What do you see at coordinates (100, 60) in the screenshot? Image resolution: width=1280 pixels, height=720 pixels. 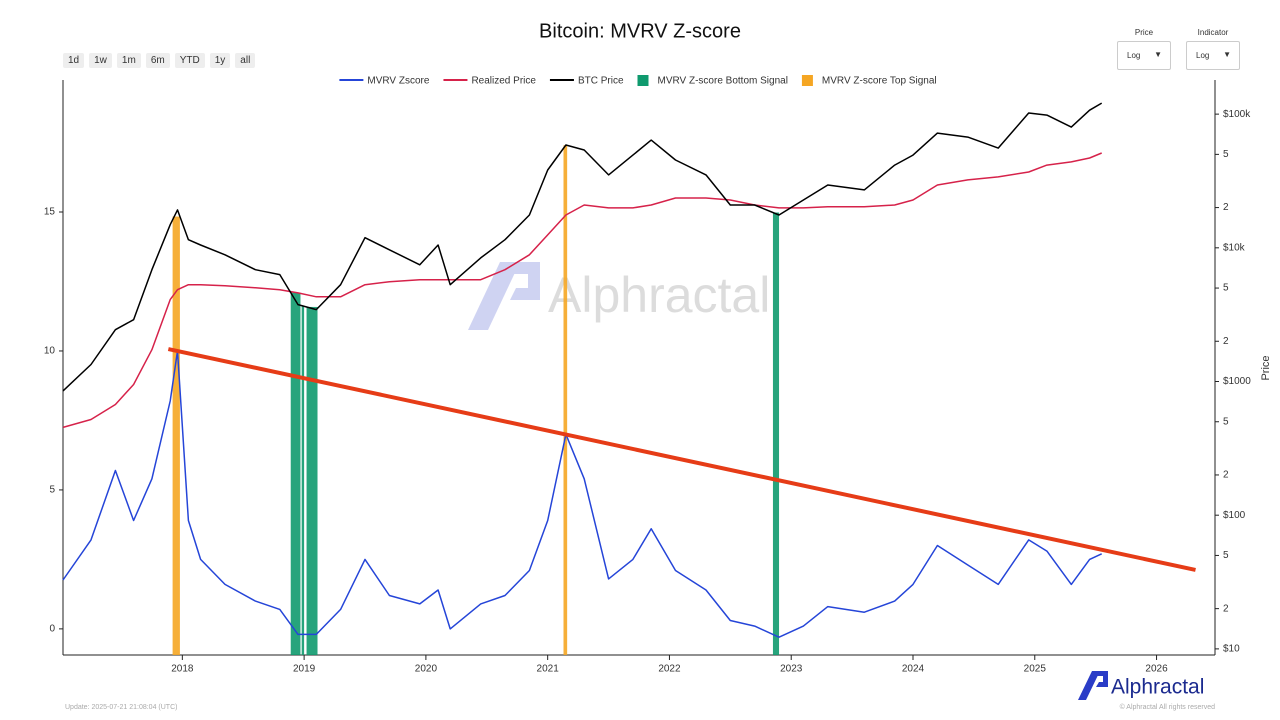 I see `range-button: 1w` at bounding box center [100, 60].